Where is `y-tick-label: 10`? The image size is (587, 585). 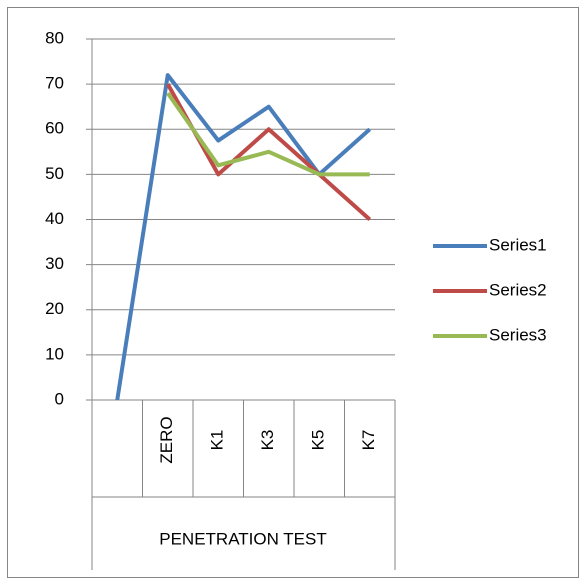
y-tick-label: 10 is located at coordinates (54, 353).